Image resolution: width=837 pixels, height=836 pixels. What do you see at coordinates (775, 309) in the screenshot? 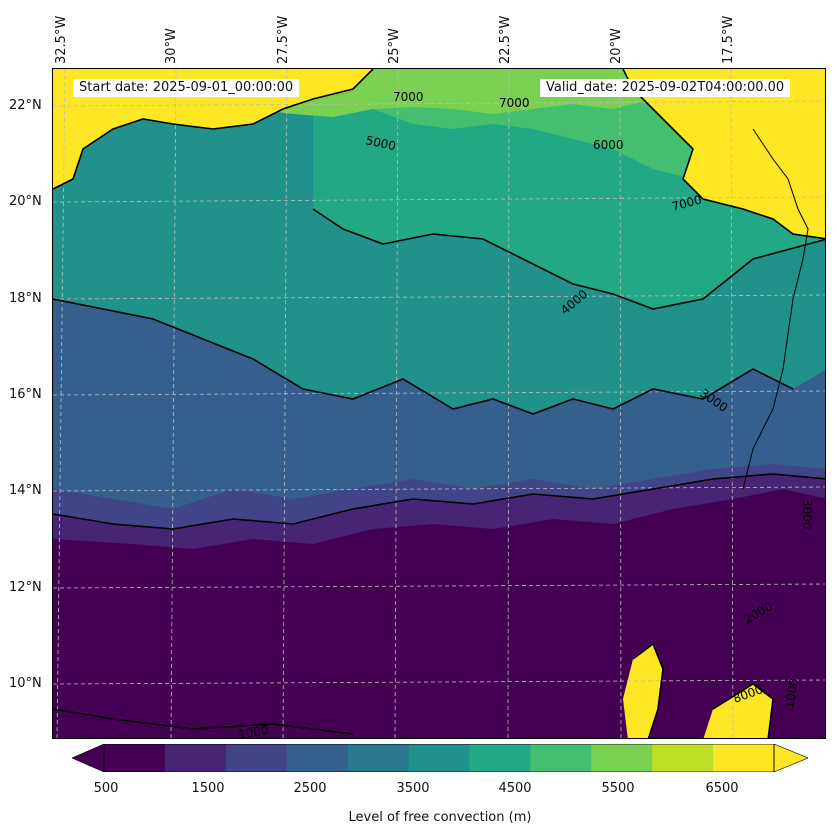
I see `coastline` at bounding box center [775, 309].